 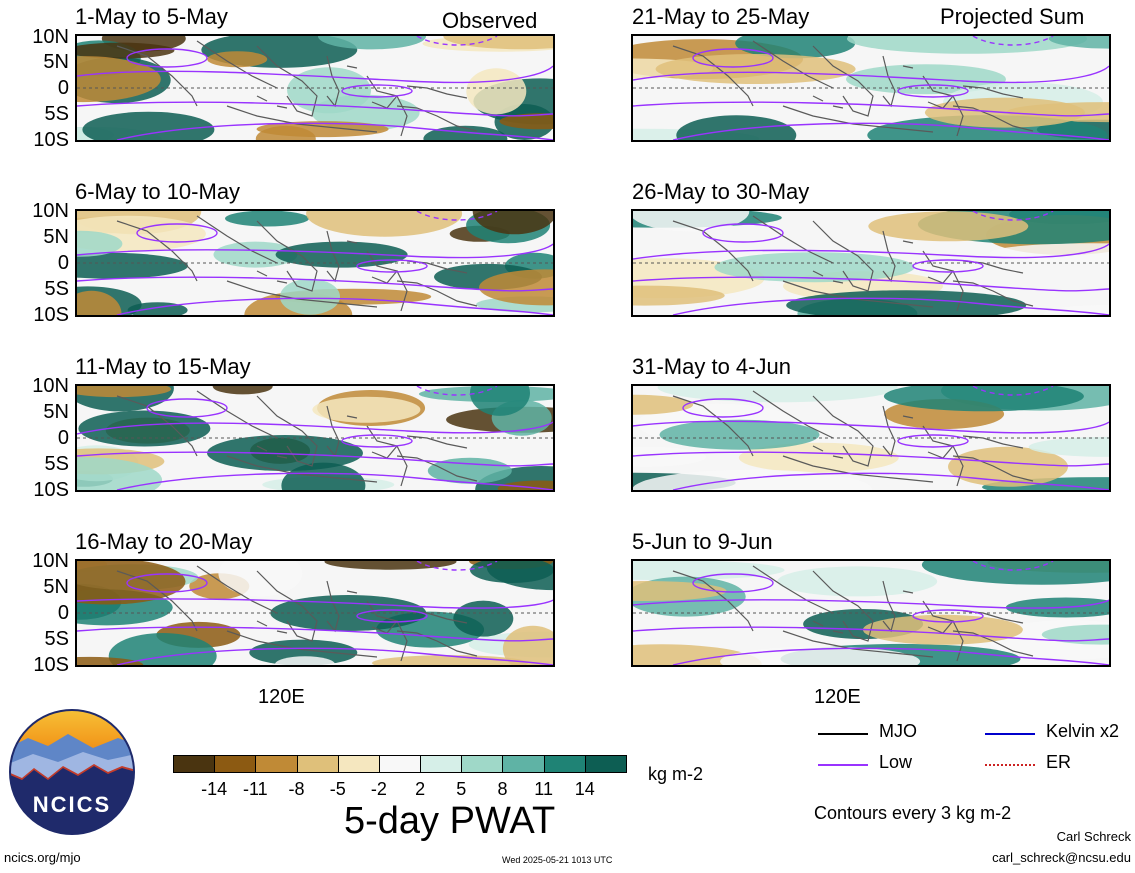 What do you see at coordinates (400, 780) in the screenshot?
I see `colorbar: -14 -11 -8 -5 -2 2 5 8 11 14` at bounding box center [400, 780].